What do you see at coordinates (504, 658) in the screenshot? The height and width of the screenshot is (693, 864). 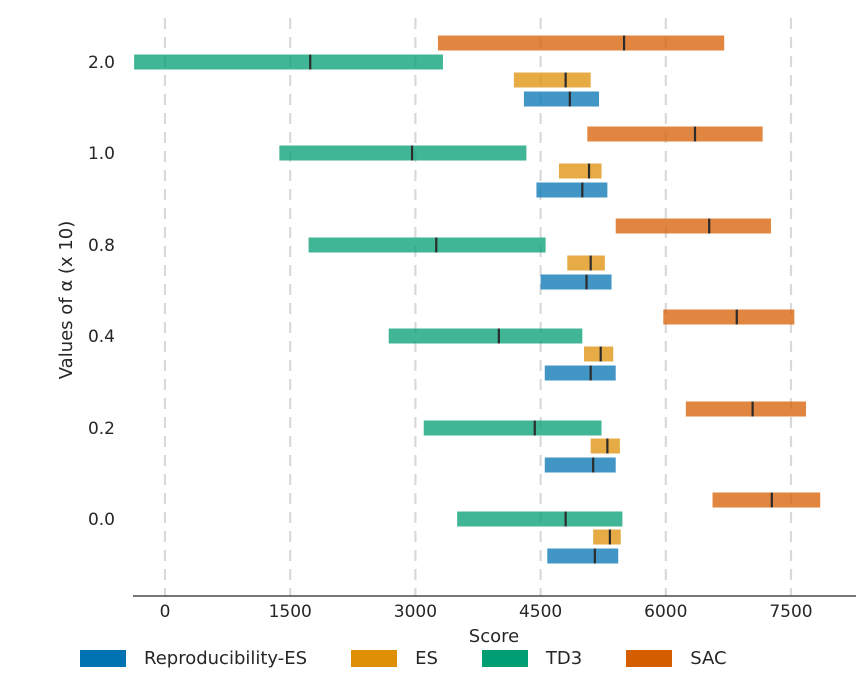 I see `legend-swatch-td3` at bounding box center [504, 658].